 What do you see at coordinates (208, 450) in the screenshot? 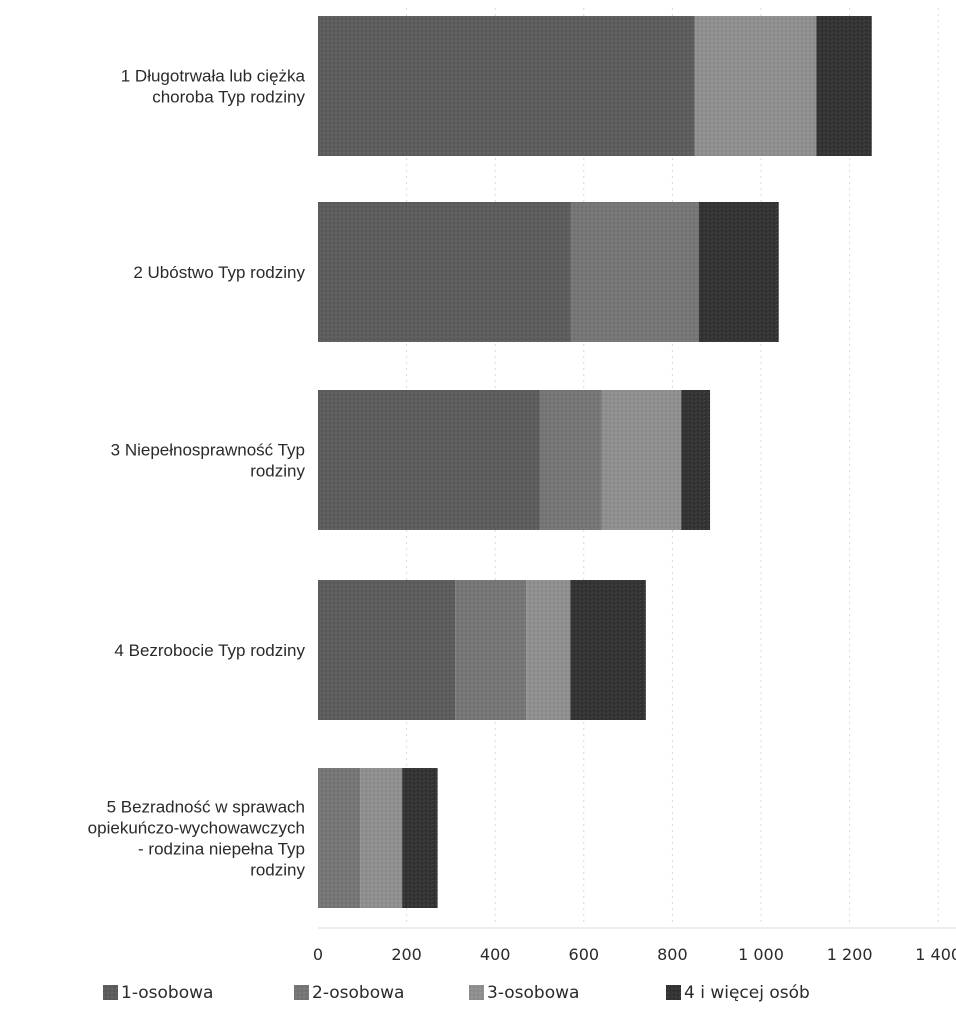
I see `category-label-line: 3 Niepełnosprawność Typ` at bounding box center [208, 450].